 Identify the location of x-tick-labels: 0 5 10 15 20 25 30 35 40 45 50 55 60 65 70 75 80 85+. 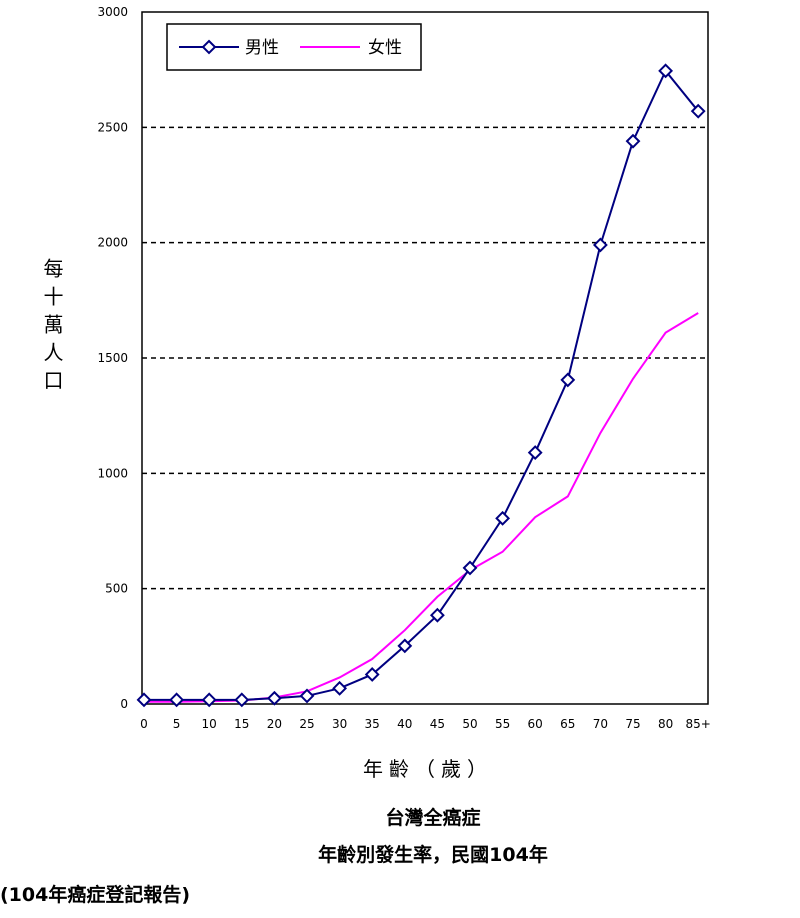
(425, 724).